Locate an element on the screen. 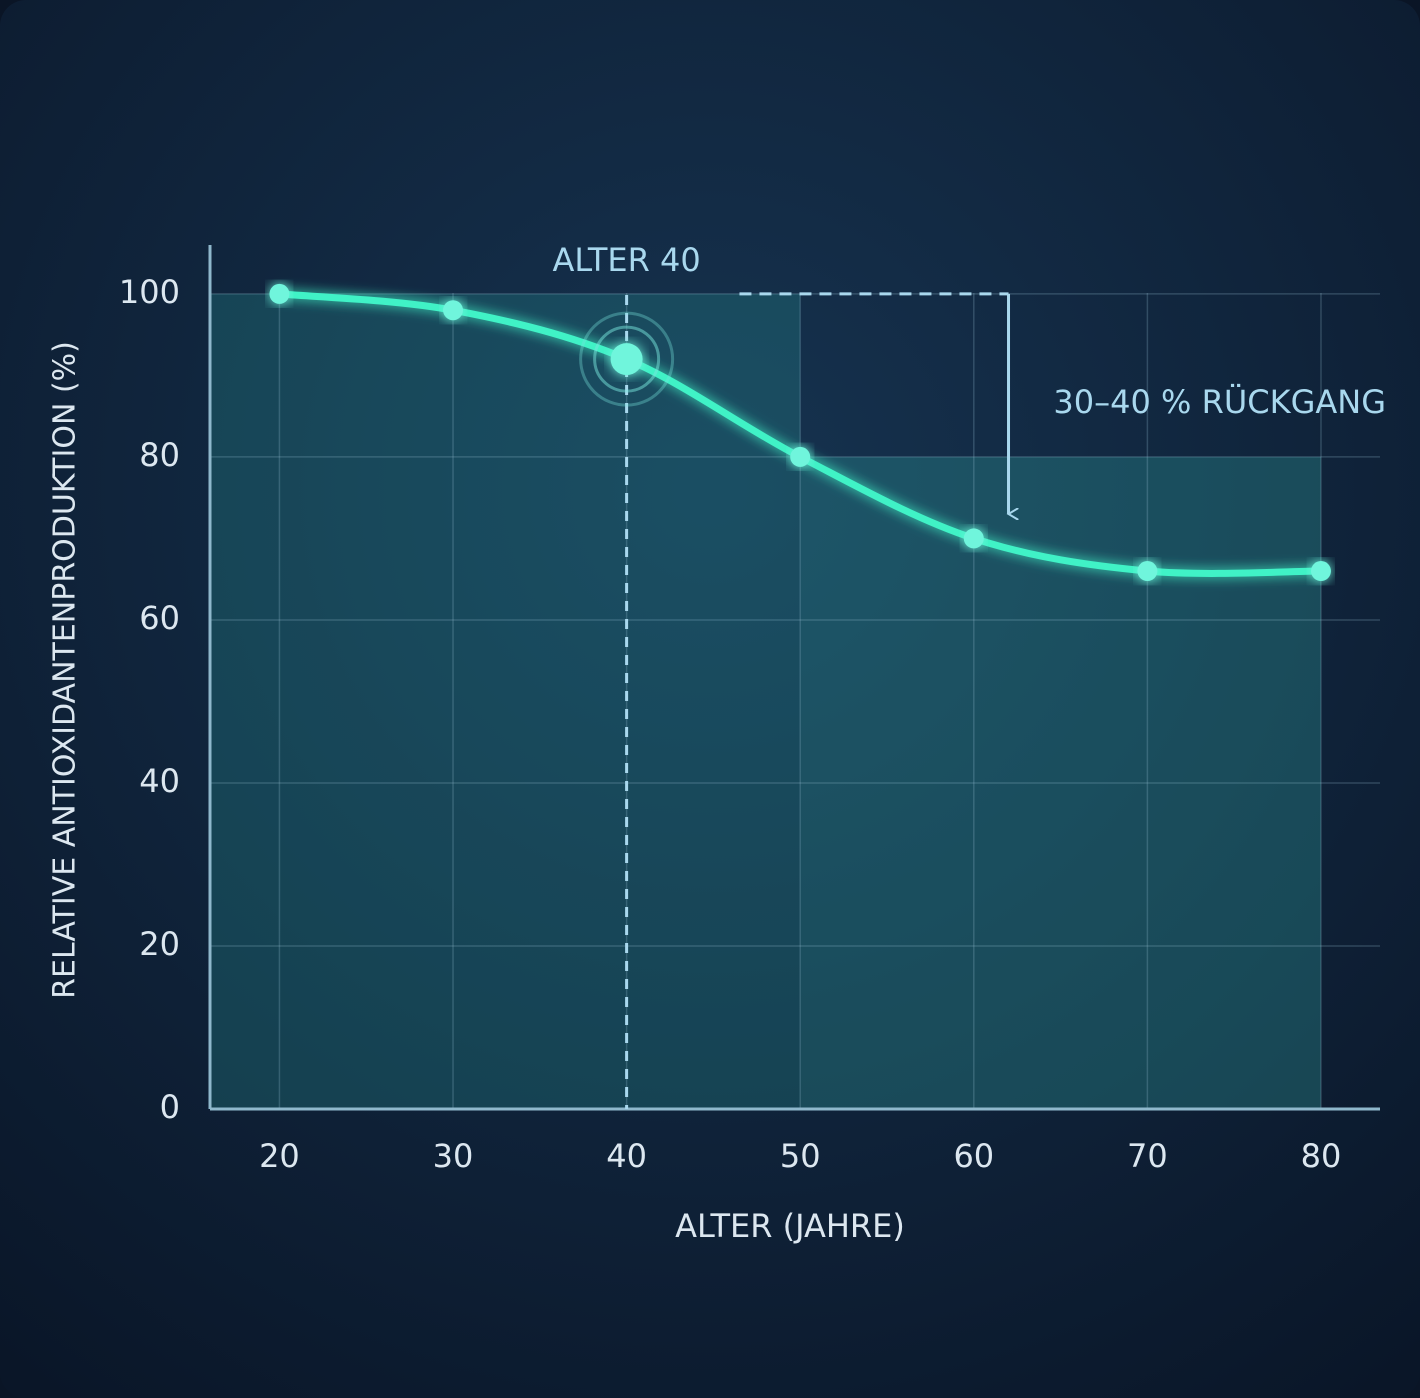 This screenshot has width=1420, height=1398. x-tick-label: 50 is located at coordinates (800, 1156).